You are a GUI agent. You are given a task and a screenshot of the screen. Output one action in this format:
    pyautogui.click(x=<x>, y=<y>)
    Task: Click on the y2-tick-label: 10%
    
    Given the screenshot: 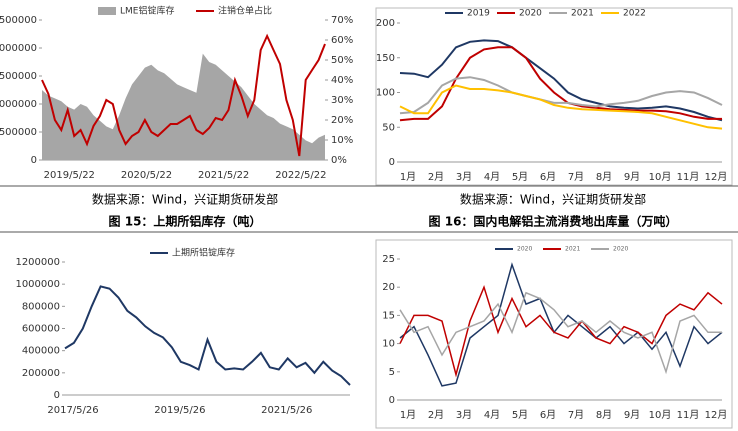 What is the action you would take?
    pyautogui.click(x=342, y=140)
    